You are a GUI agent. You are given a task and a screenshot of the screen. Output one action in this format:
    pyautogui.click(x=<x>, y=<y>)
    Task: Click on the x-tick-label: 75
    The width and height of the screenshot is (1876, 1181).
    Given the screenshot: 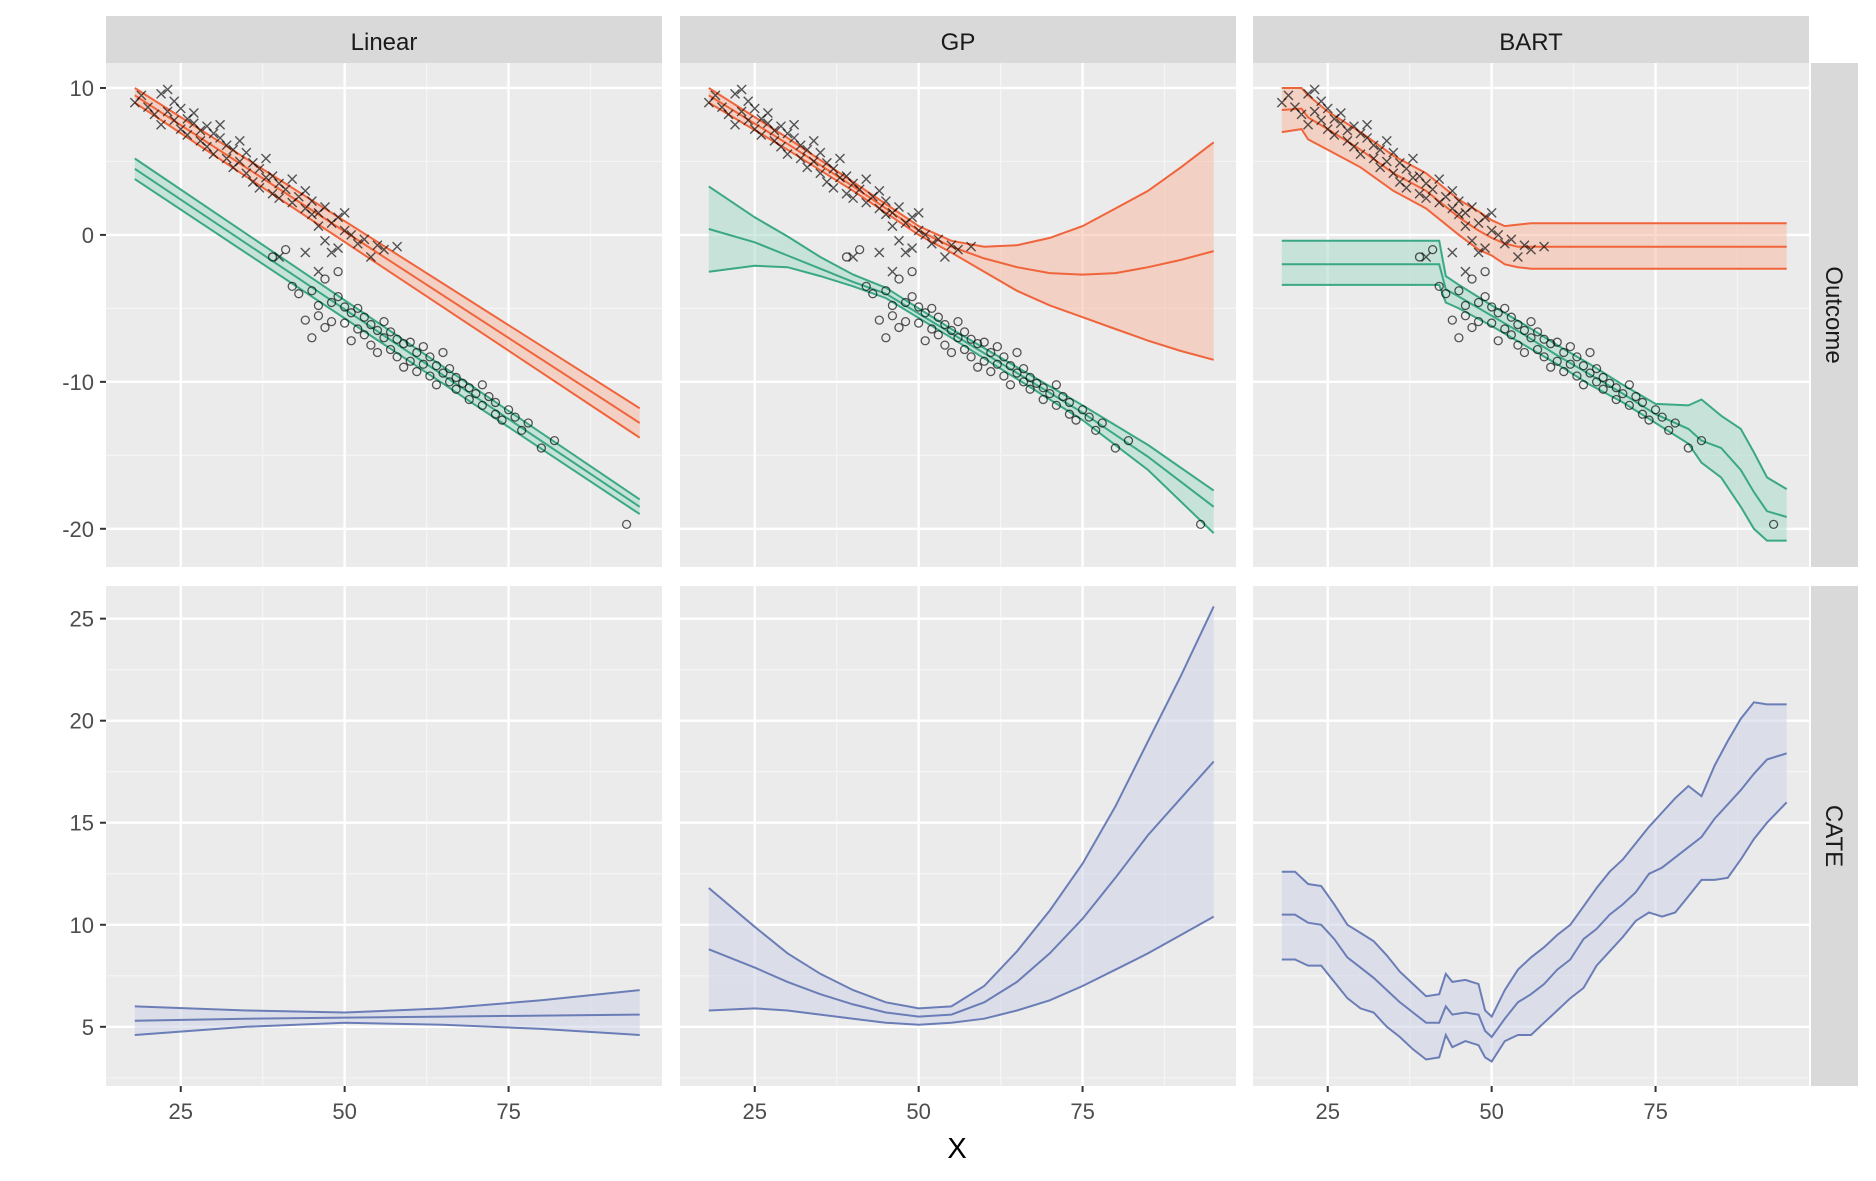 What is the action you would take?
    pyautogui.click(x=1655, y=1111)
    